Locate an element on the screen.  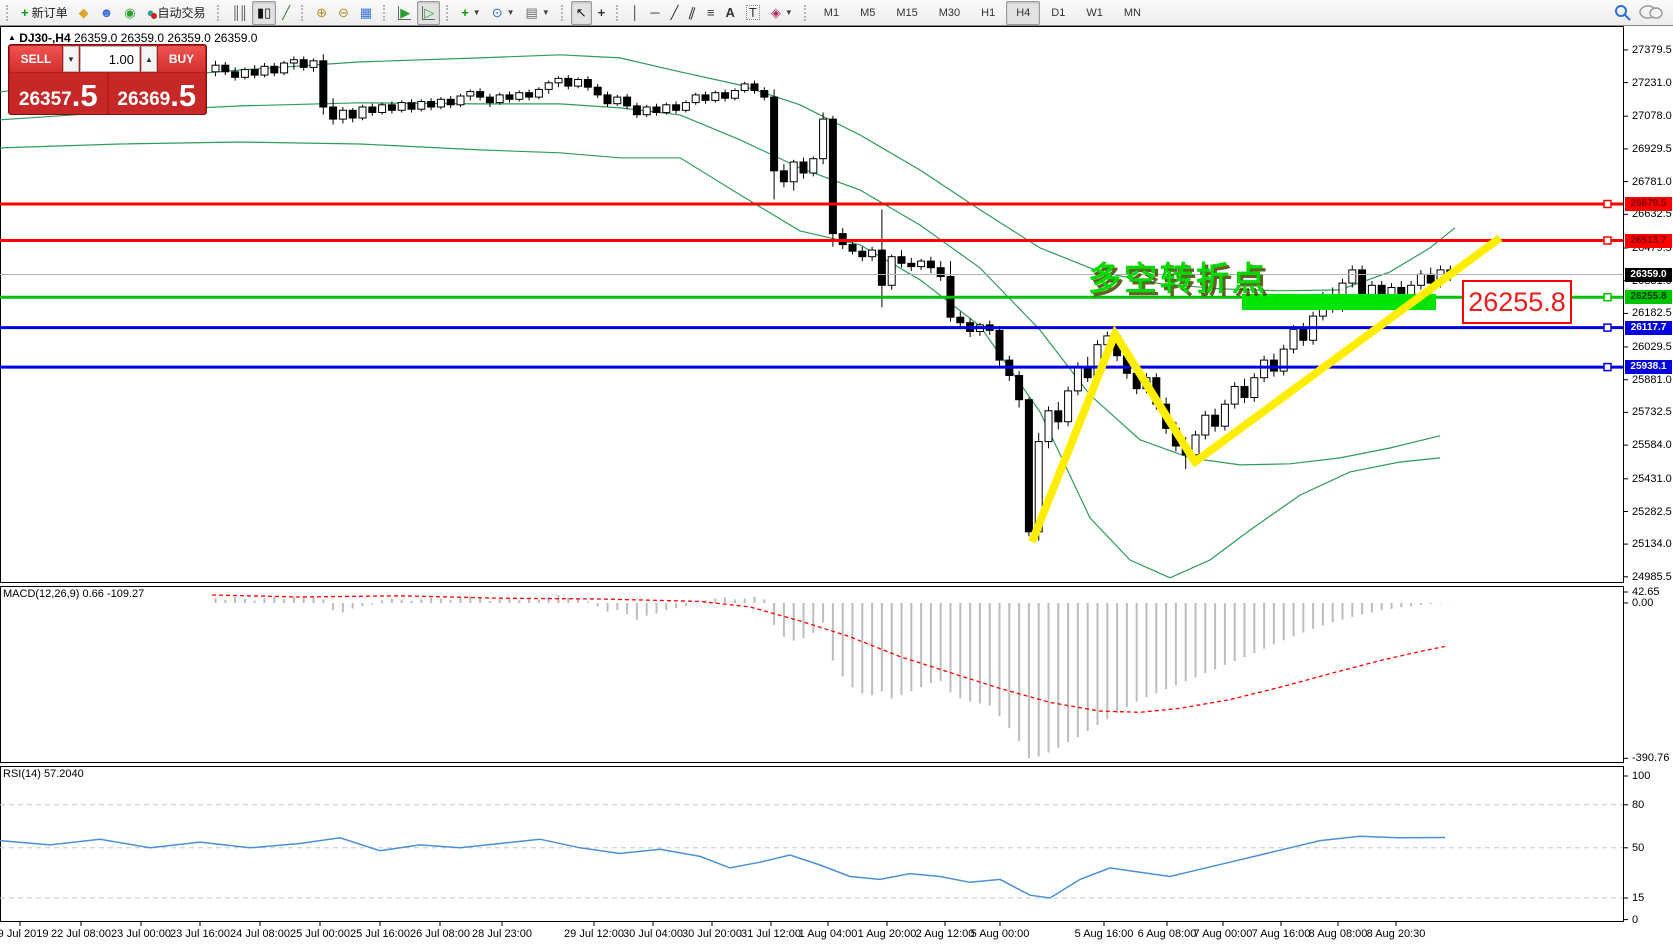
price-tick-label: 25732.5 is located at coordinates (1652, 412).